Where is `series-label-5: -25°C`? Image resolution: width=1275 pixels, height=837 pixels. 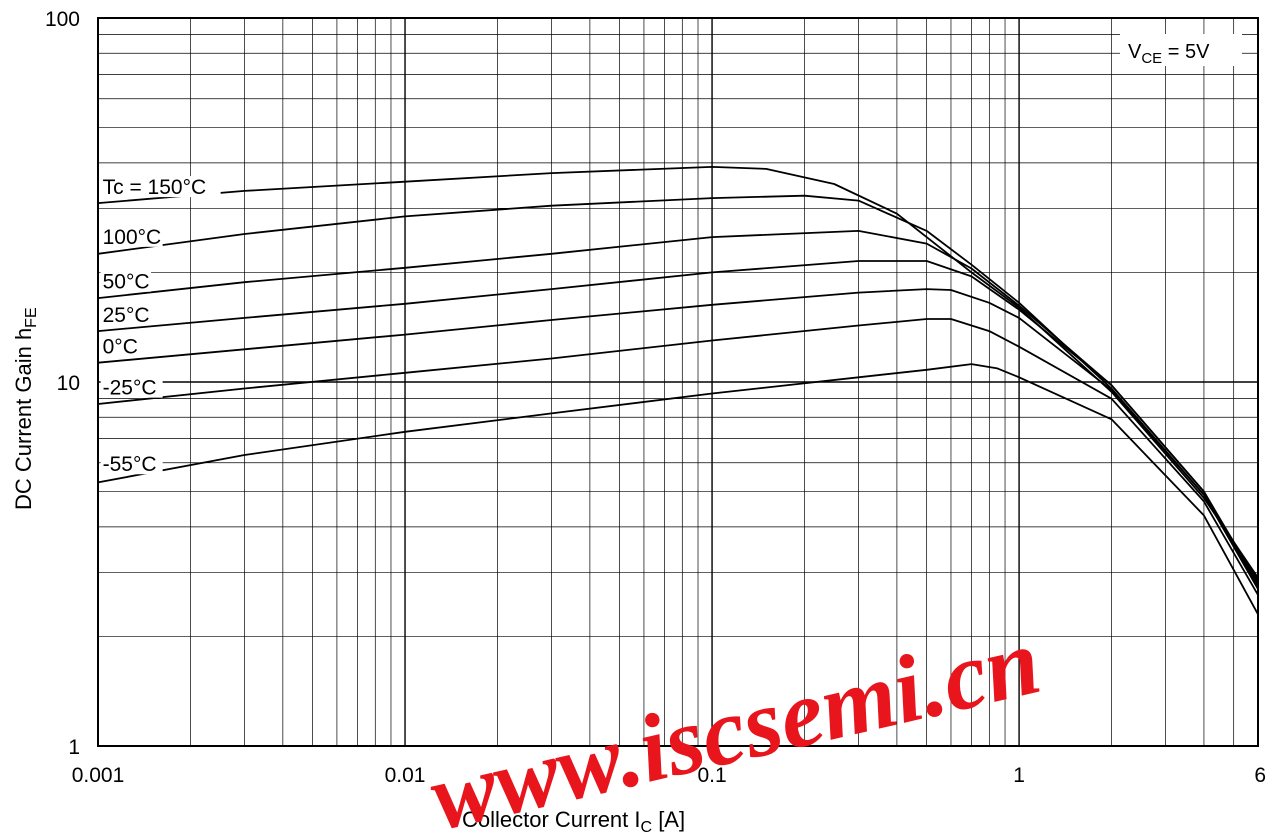 series-label-5: -25°C is located at coordinates (130, 388).